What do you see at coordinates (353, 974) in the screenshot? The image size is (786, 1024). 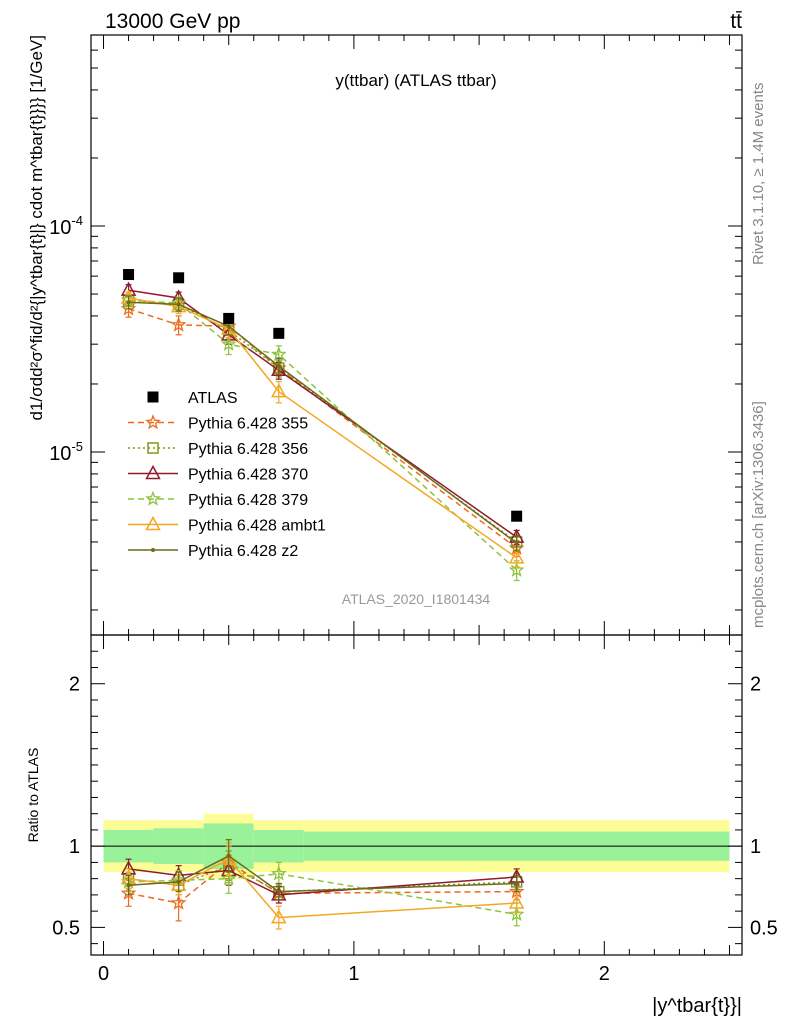 I see `x-tick-label: 1` at bounding box center [353, 974].